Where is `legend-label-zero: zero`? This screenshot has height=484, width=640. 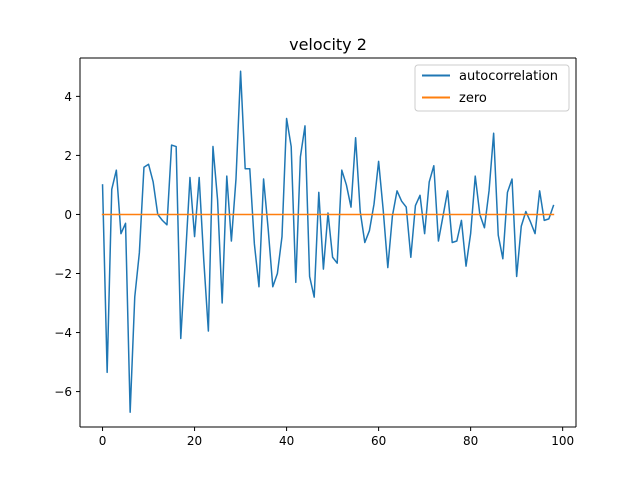
legend-label-zero: zero is located at coordinates (473, 98).